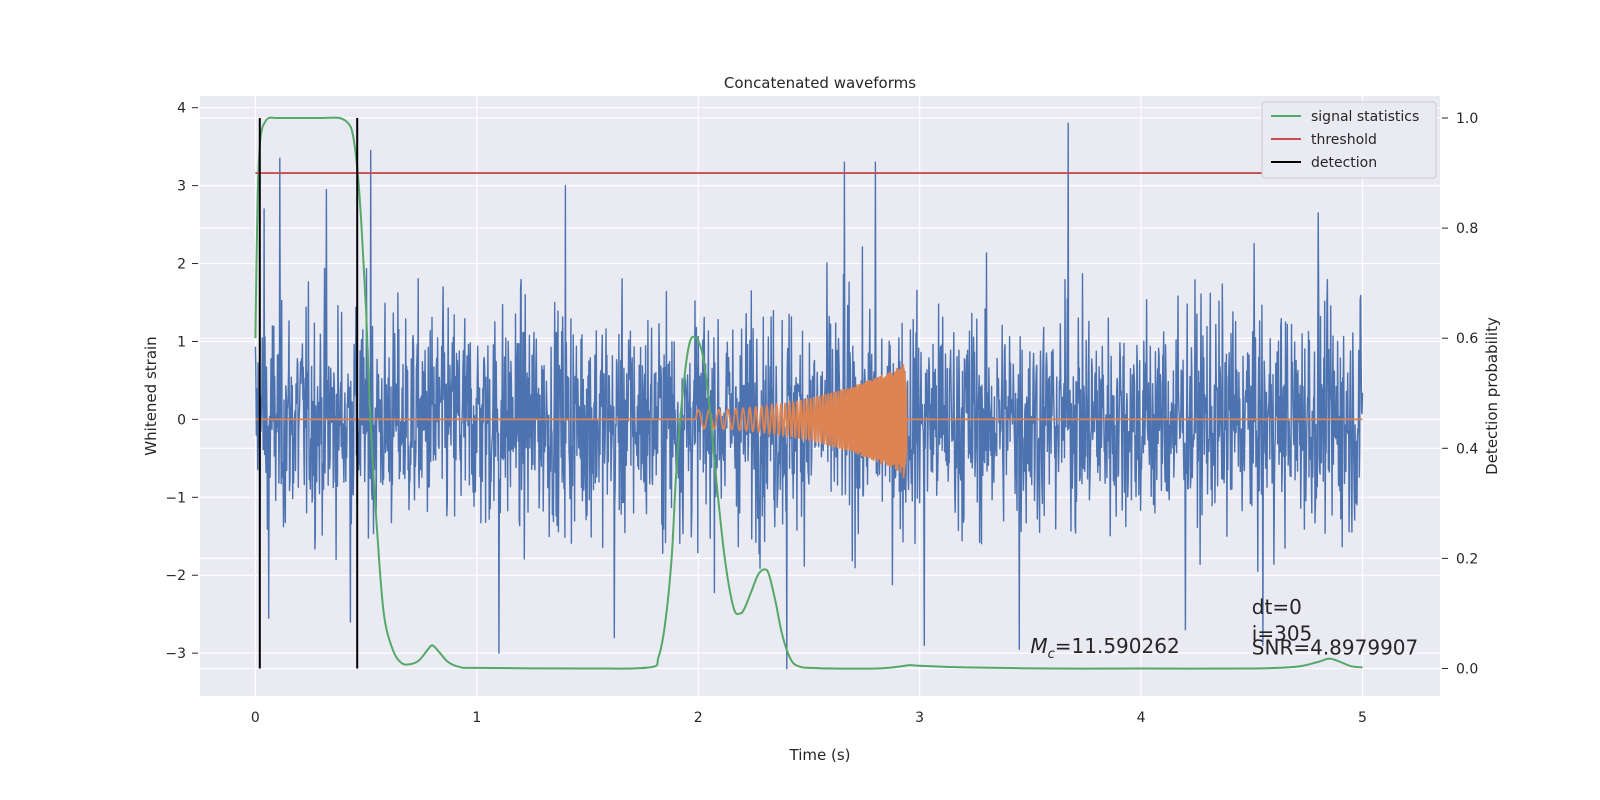 This screenshot has width=1600, height=800. Describe the element at coordinates (181, 187) in the screenshot. I see `y-tick-label: 3` at that location.